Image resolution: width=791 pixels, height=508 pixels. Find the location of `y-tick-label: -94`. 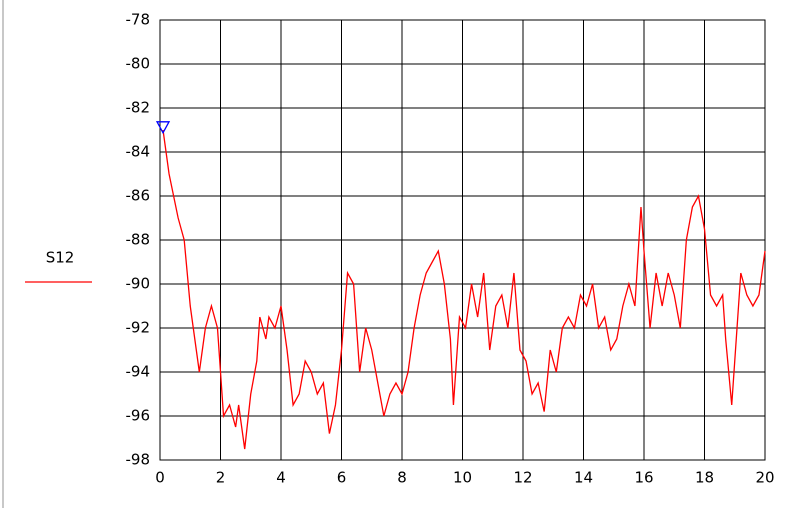

y-tick-label: -94 is located at coordinates (138, 372).